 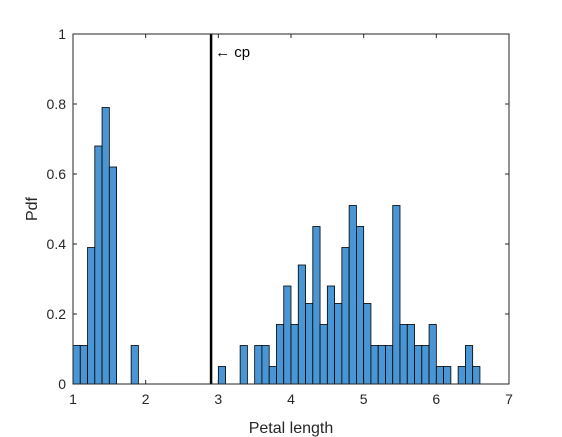 What do you see at coordinates (62, 34) in the screenshot?
I see `y-tick-label: 1` at bounding box center [62, 34].